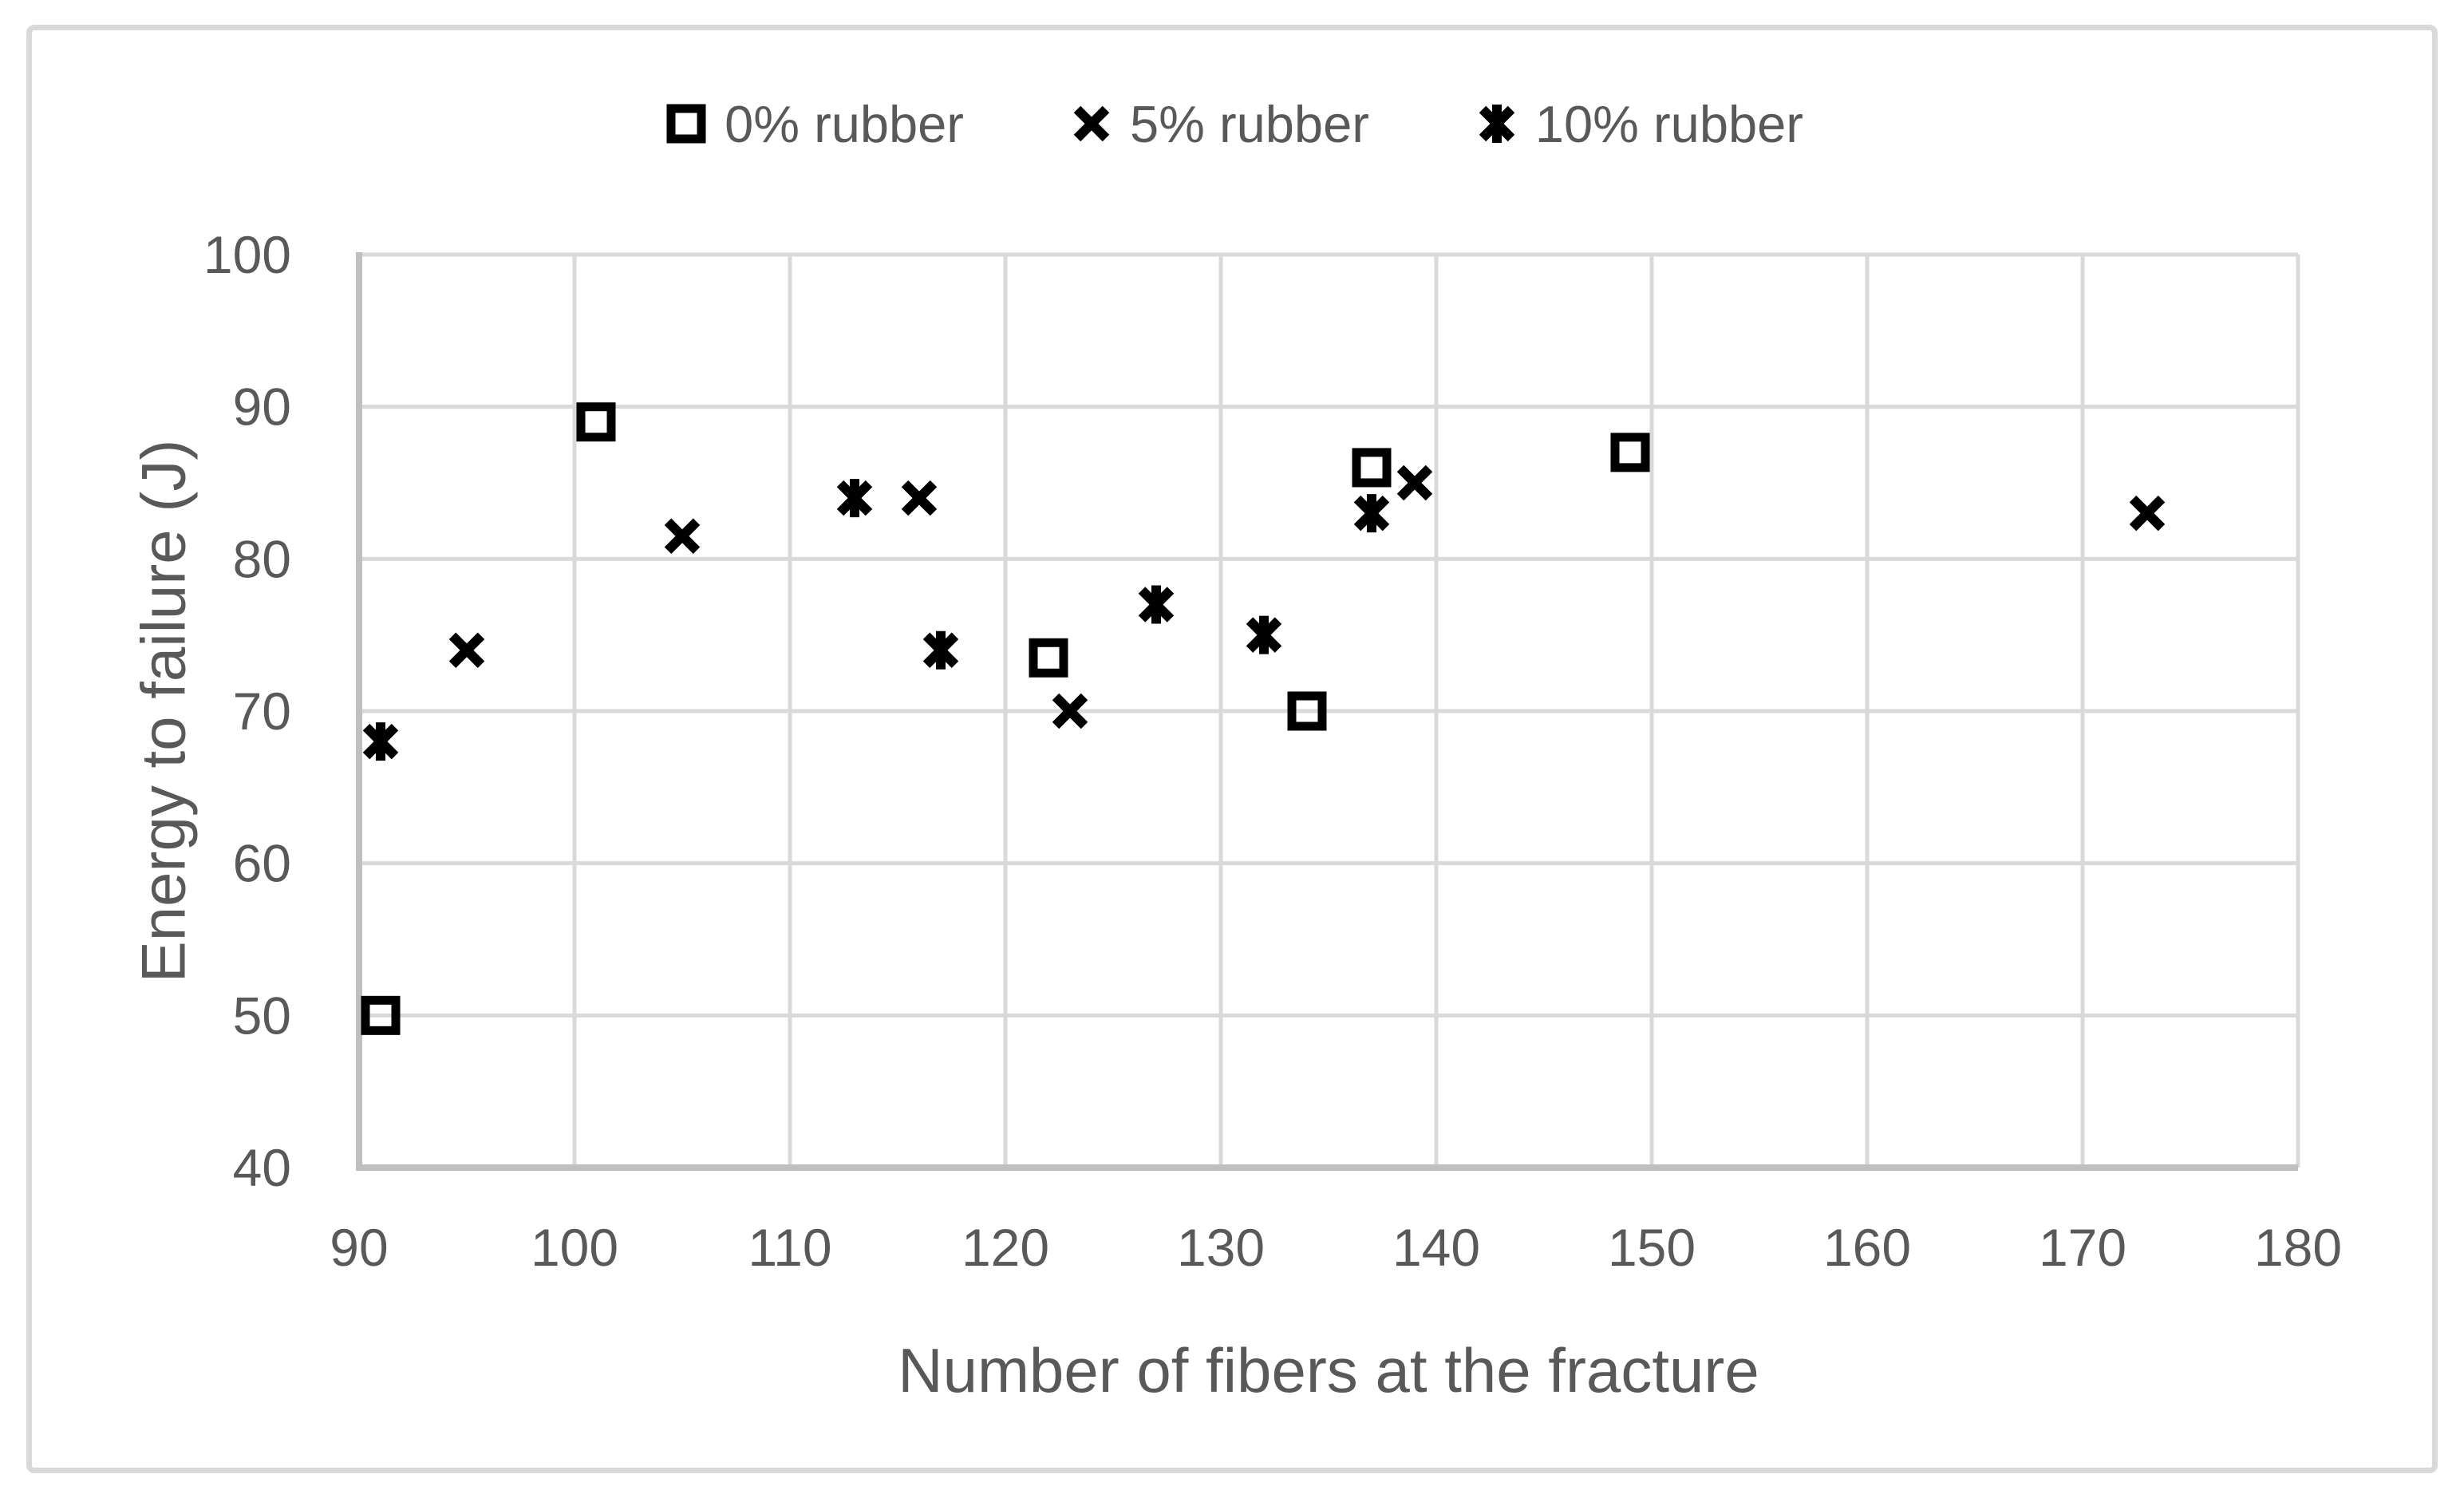 The image size is (2464, 1498). Describe the element at coordinates (1652, 1247) in the screenshot. I see `x-tick-label: 150` at that location.